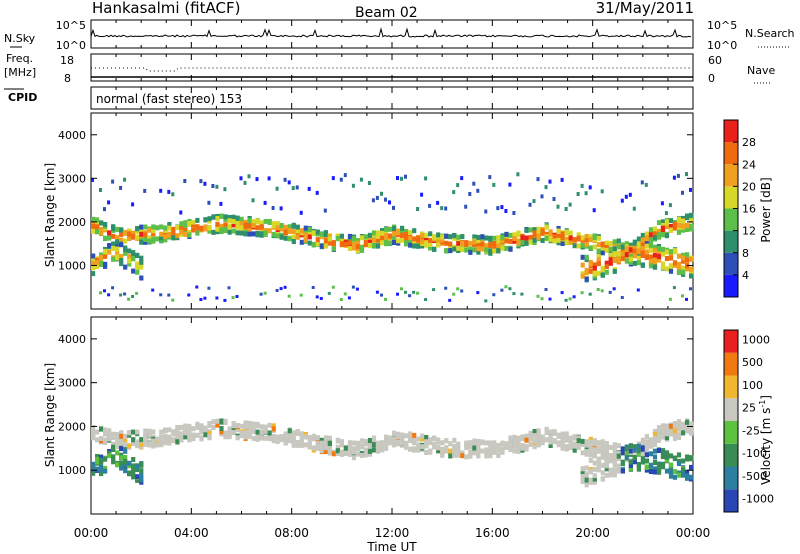 This screenshot has height=554, width=800. Describe the element at coordinates (592, 533) in the screenshot. I see `x-tick-label: 20:00` at that location.